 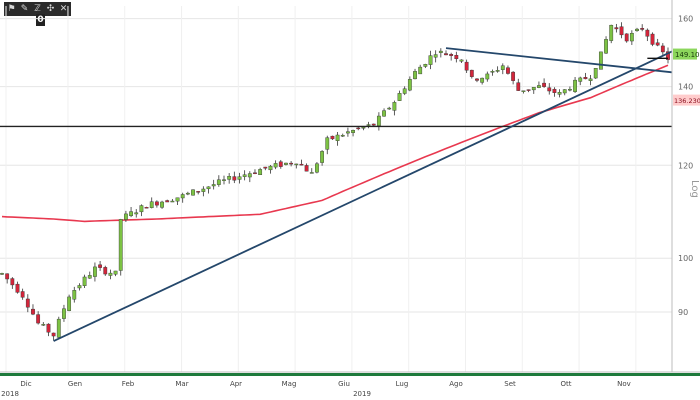 What do you see at coordinates (24, 9) in the screenshot?
I see `pencil-icon: ✎` at bounding box center [24, 9].